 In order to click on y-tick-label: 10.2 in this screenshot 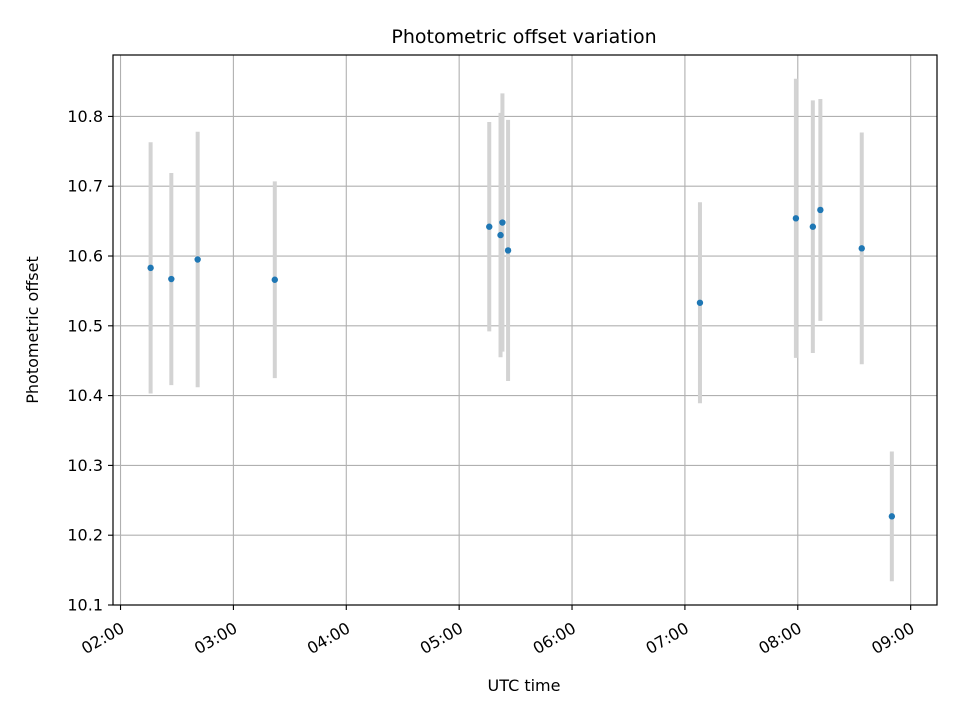, I will do `click(85, 535)`.